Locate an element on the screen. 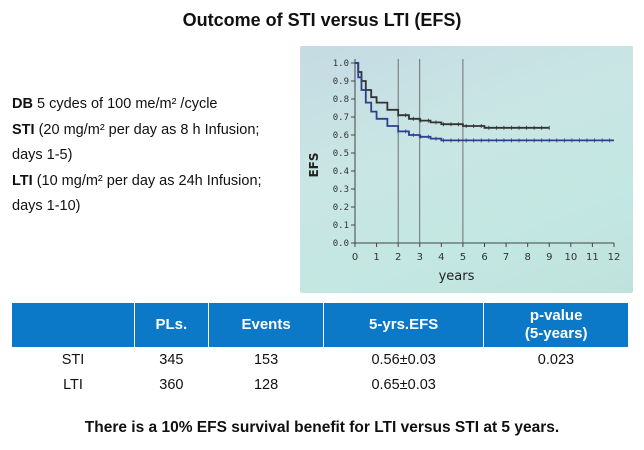  header-blank is located at coordinates (73, 325).